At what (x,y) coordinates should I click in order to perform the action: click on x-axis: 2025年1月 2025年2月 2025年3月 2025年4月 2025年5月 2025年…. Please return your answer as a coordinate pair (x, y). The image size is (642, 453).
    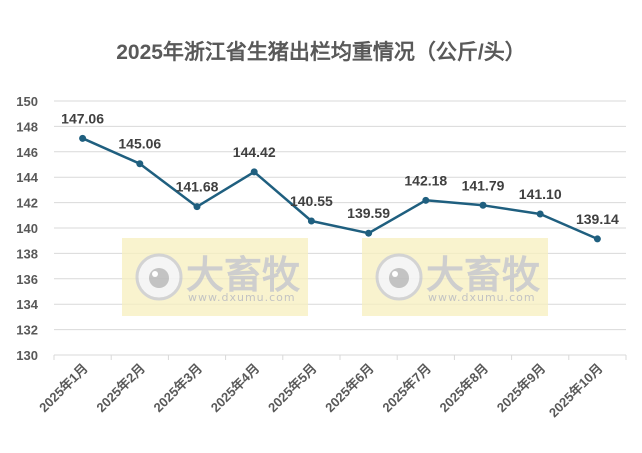
    Looking at the image, I should click on (331, 388).